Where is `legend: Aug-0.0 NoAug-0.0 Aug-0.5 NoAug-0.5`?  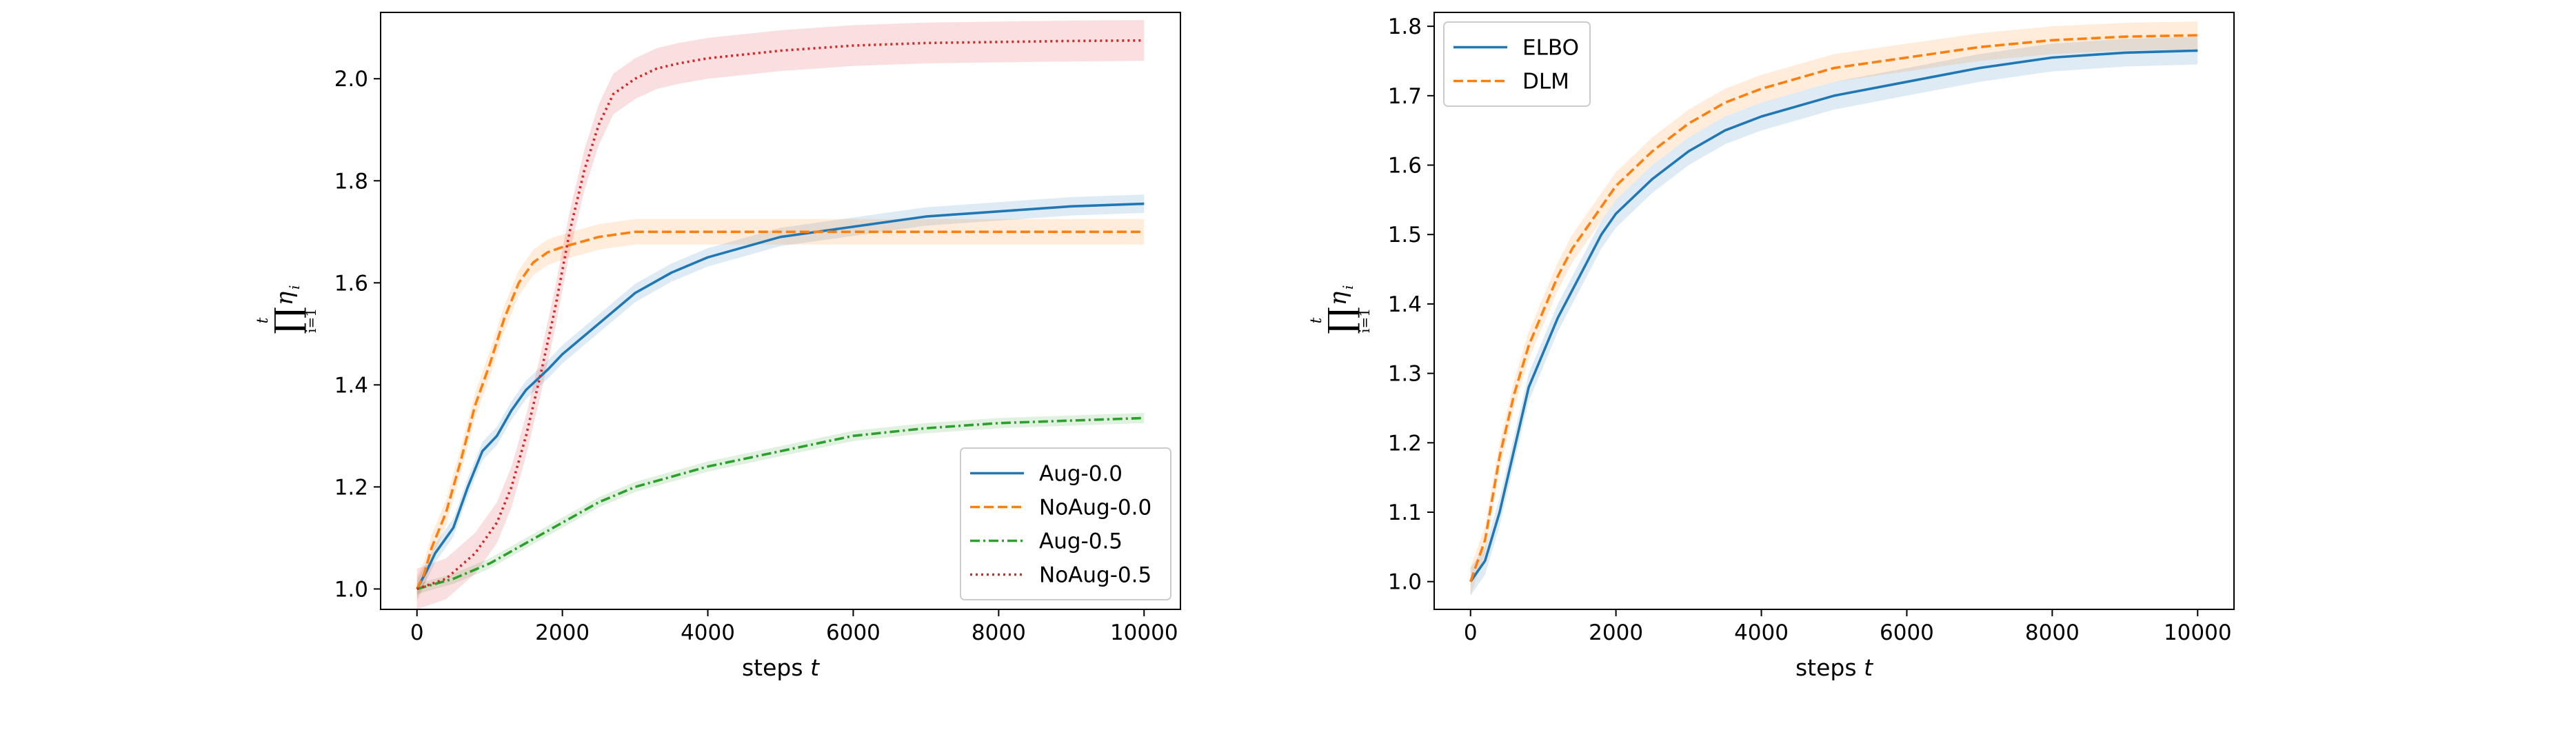 legend: Aug-0.0 NoAug-0.0 Aug-0.5 NoAug-0.5 is located at coordinates (1065, 524).